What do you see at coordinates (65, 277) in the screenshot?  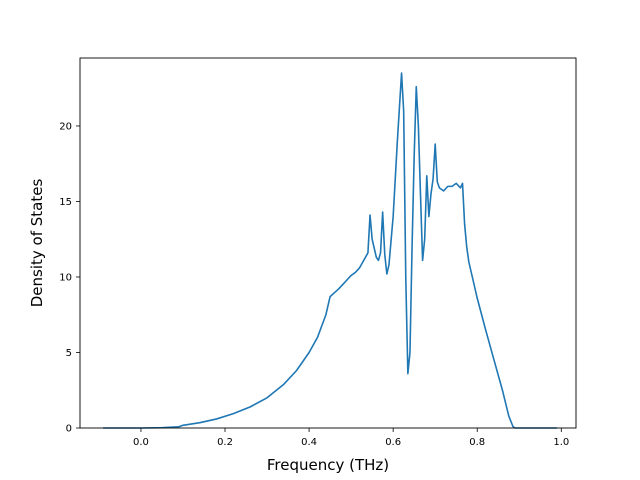 I see `y-tick-label: 10` at bounding box center [65, 277].